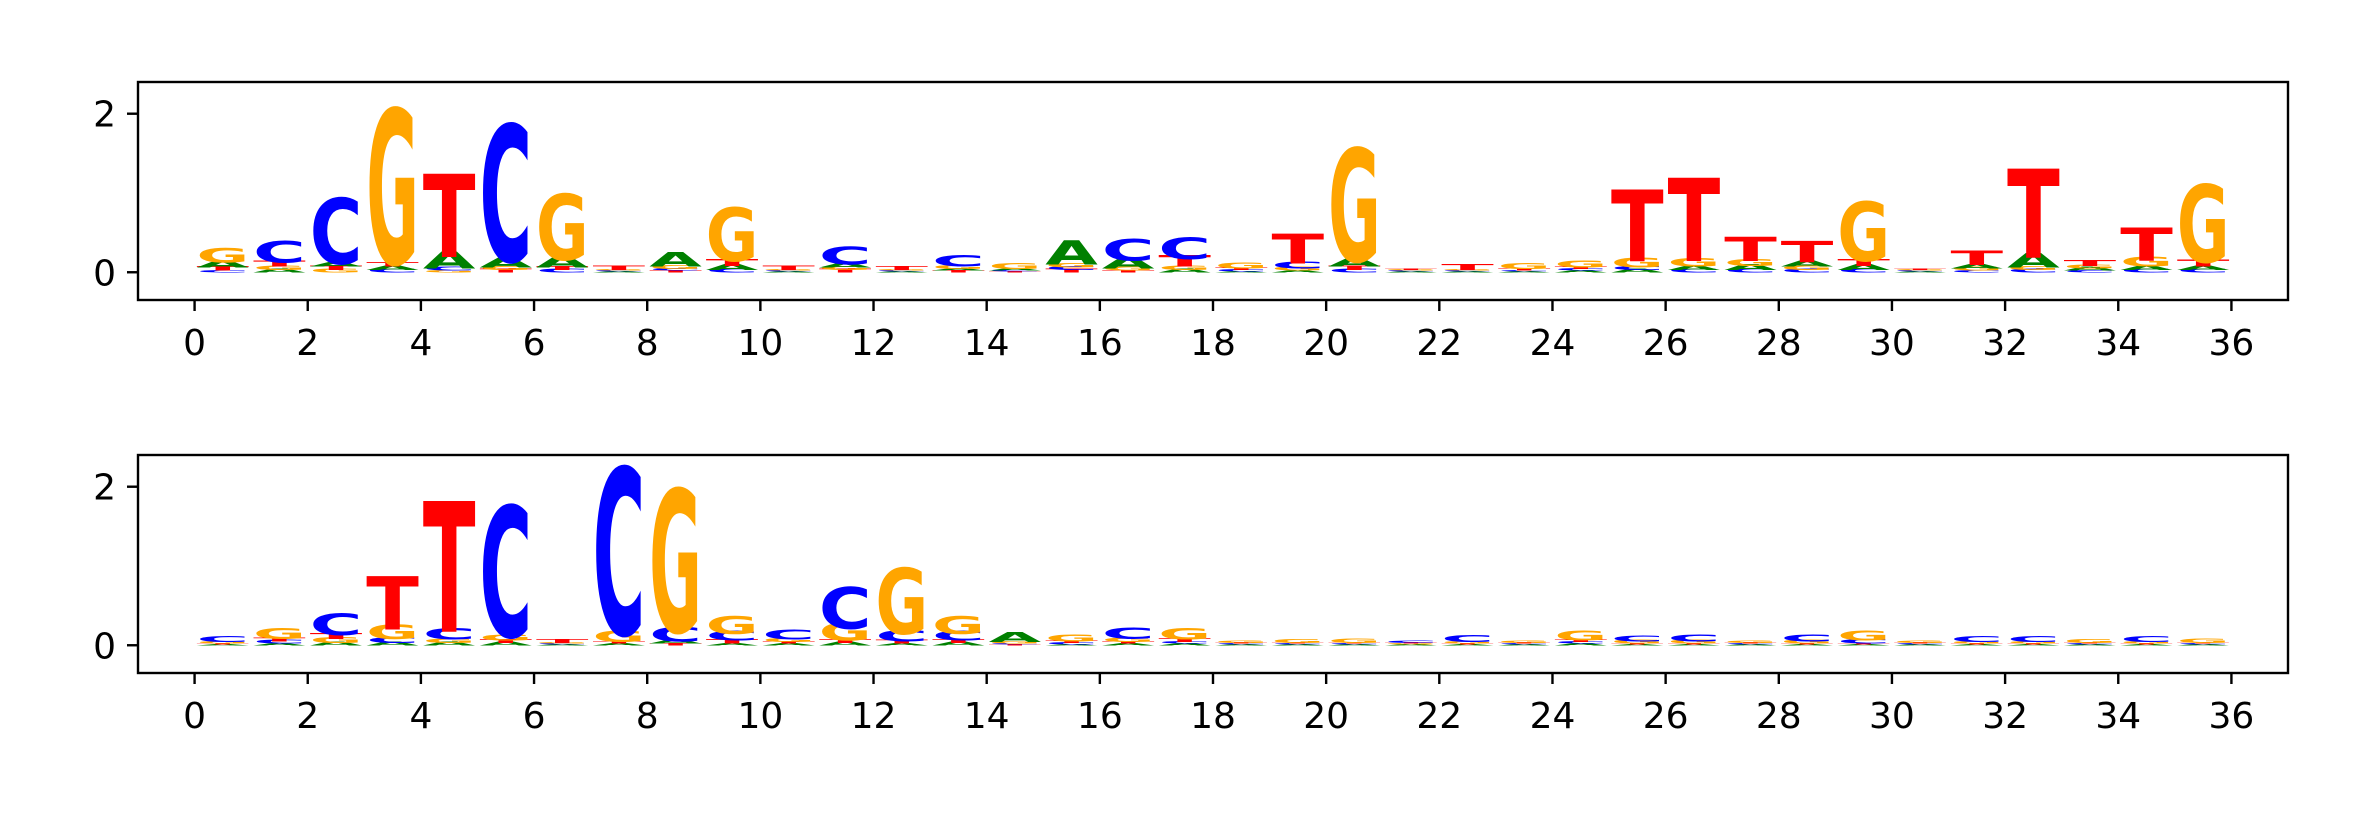  I want to click on x-tick-label: 32, so click(2005, 716).